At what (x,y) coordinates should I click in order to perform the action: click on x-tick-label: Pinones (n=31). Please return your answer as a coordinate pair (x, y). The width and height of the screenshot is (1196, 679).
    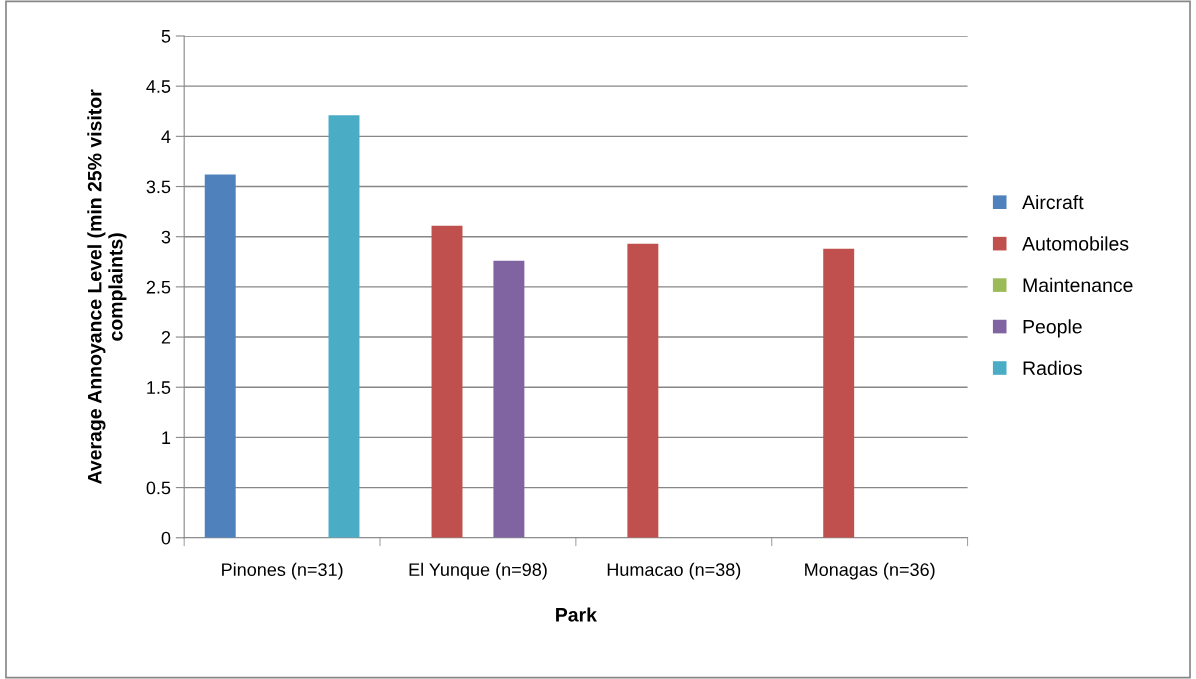
    Looking at the image, I should click on (282, 571).